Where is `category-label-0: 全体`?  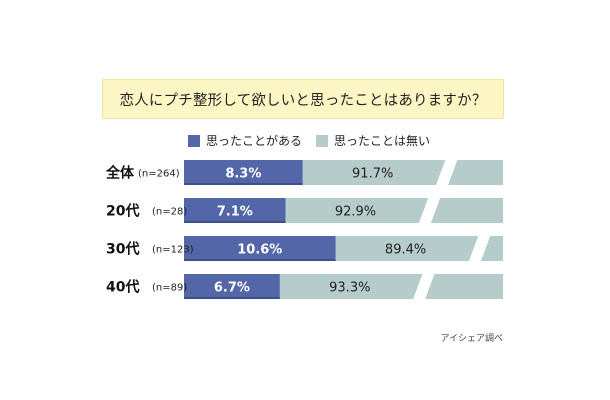
category-label-0: 全体 is located at coordinates (120, 173).